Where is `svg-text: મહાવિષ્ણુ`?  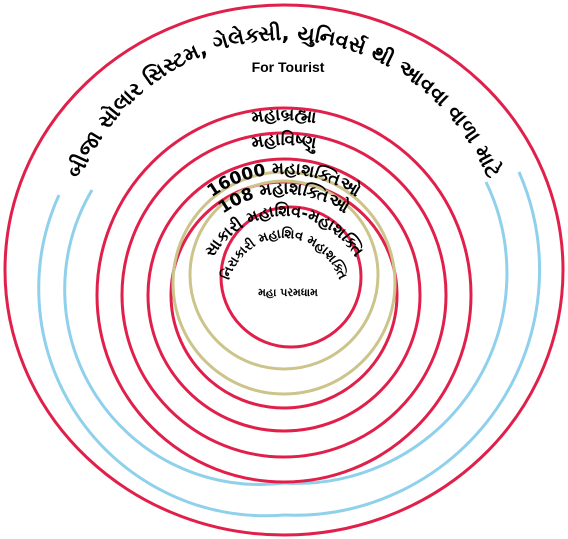
svg-text: મહાવિષ્ણુ is located at coordinates (284, 142).